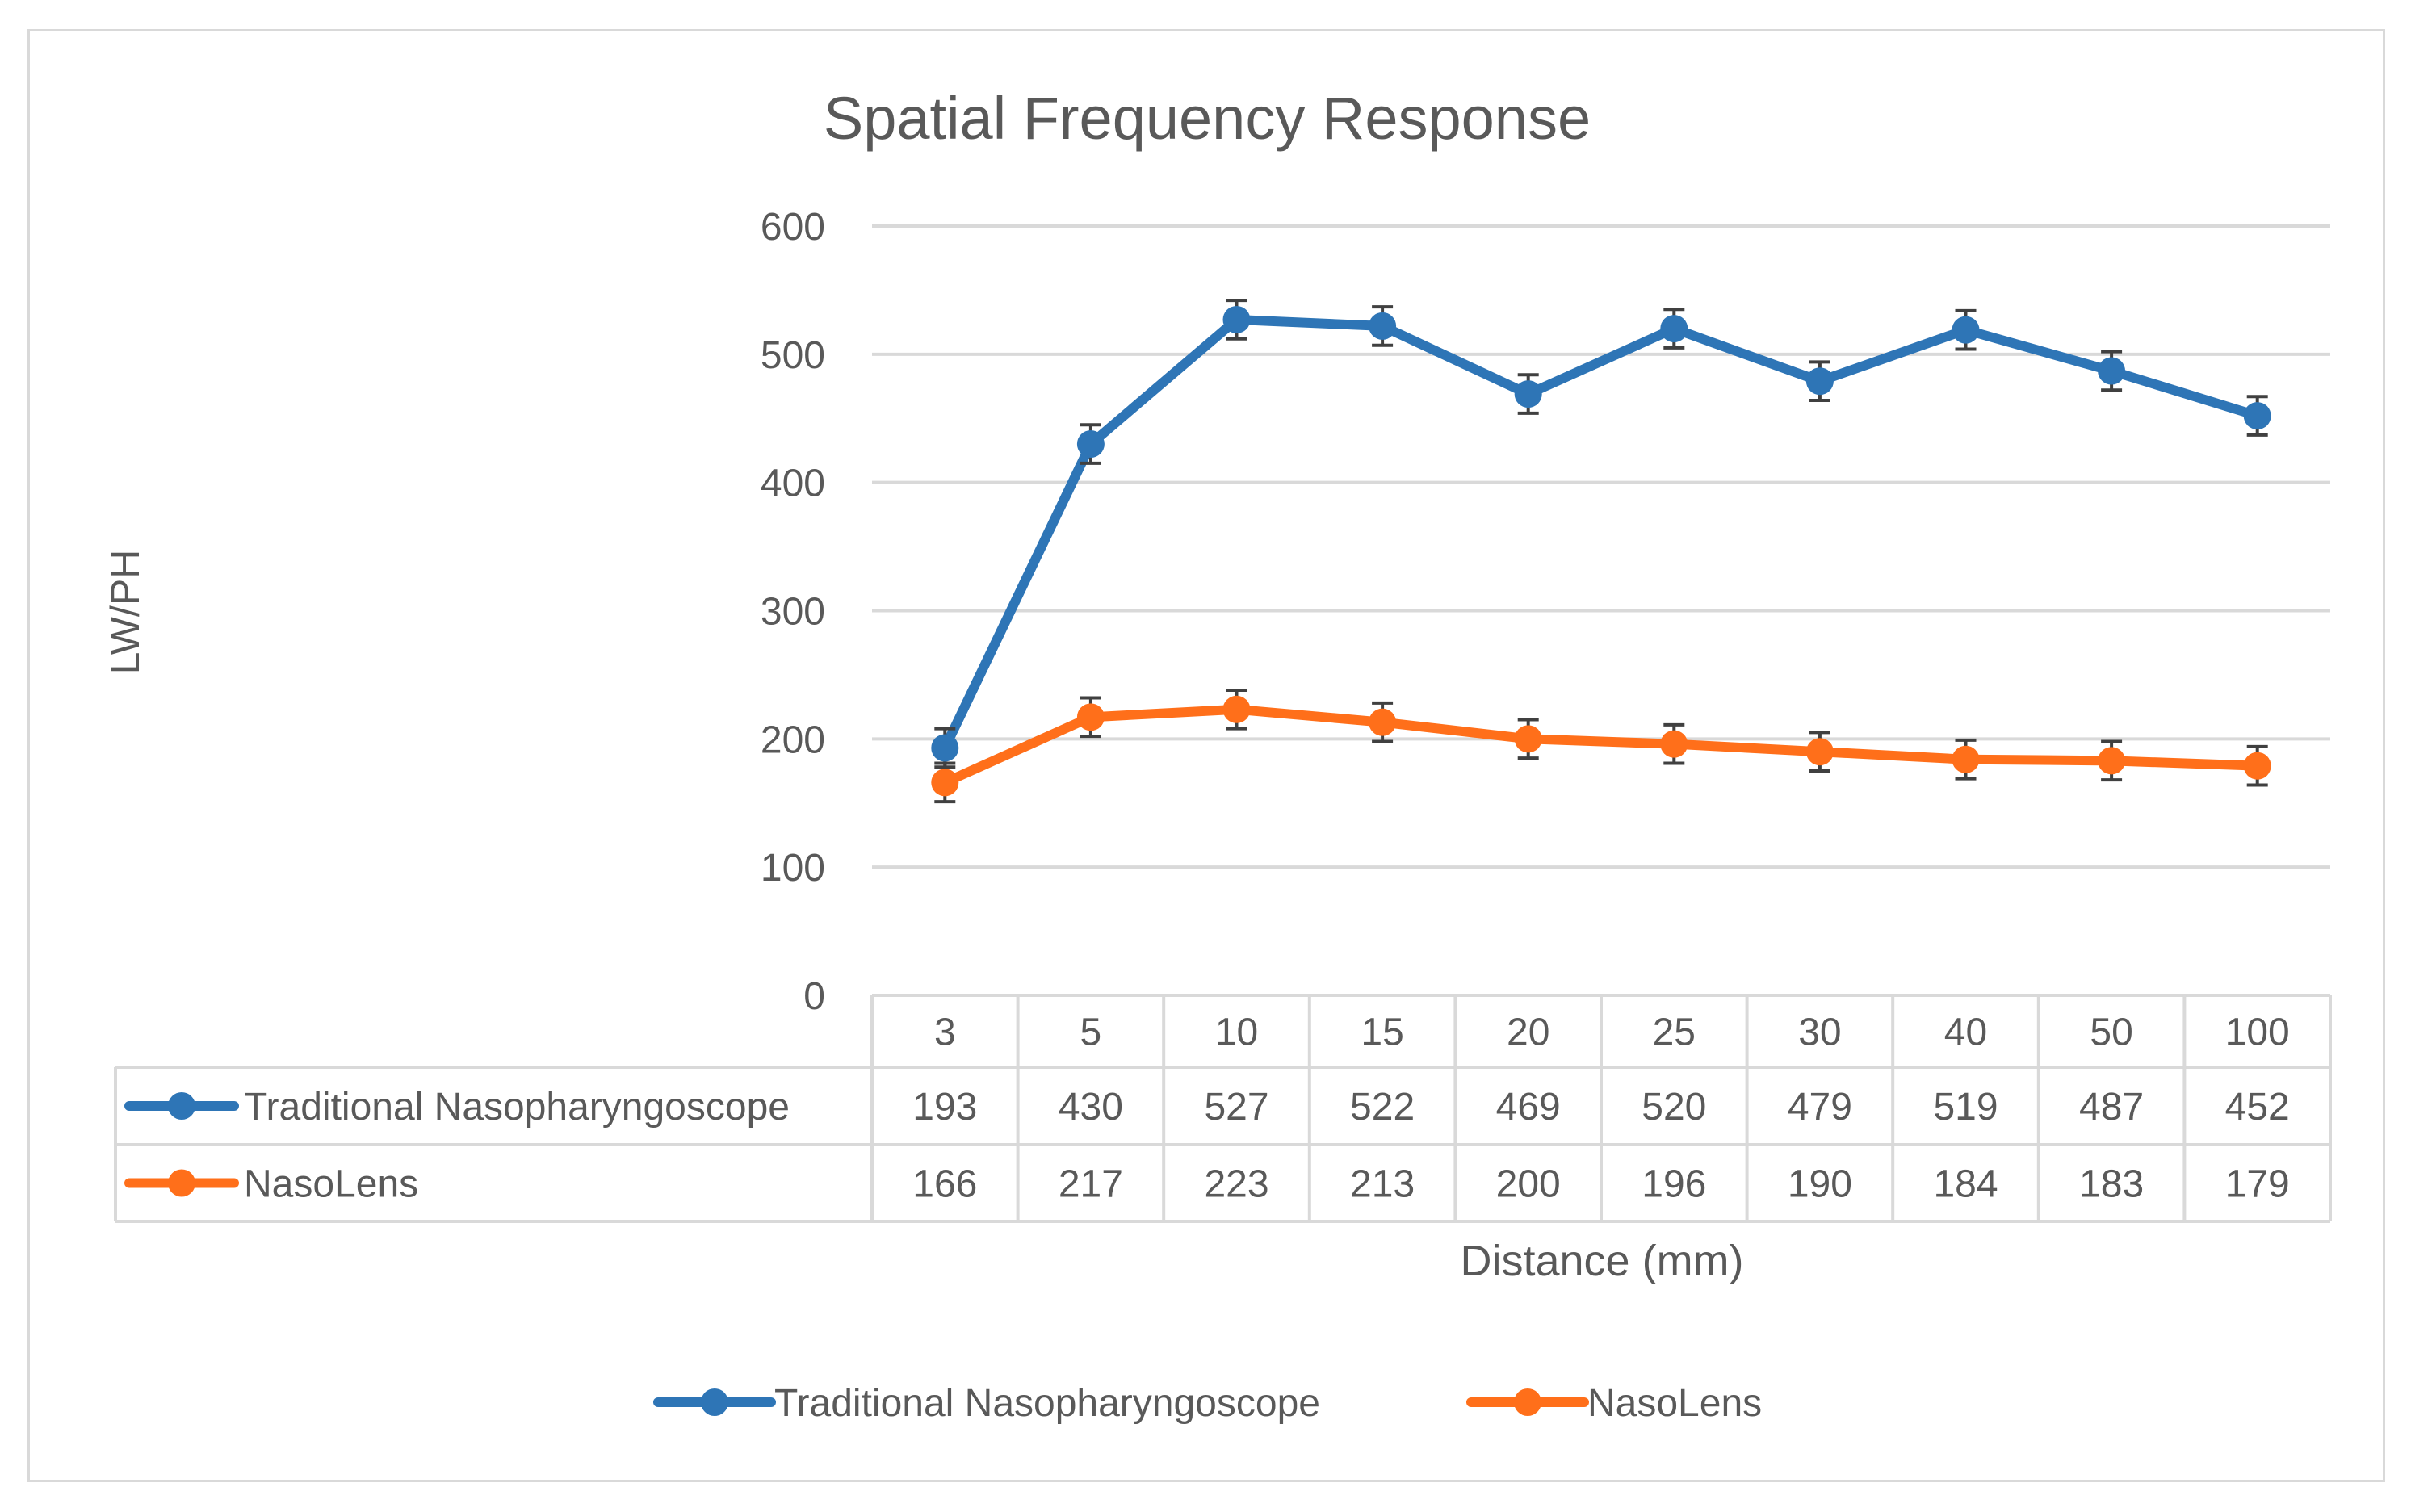 The height and width of the screenshot is (1512, 2411). Describe the element at coordinates (1382, 1032) in the screenshot. I see `x-tick-label: 15` at that location.